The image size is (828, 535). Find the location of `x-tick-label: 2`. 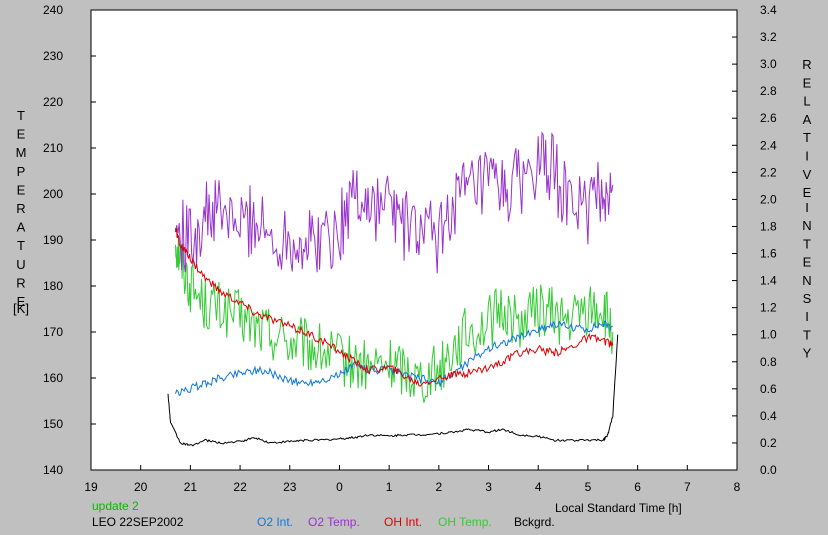

x-tick-label: 2 is located at coordinates (439, 487).